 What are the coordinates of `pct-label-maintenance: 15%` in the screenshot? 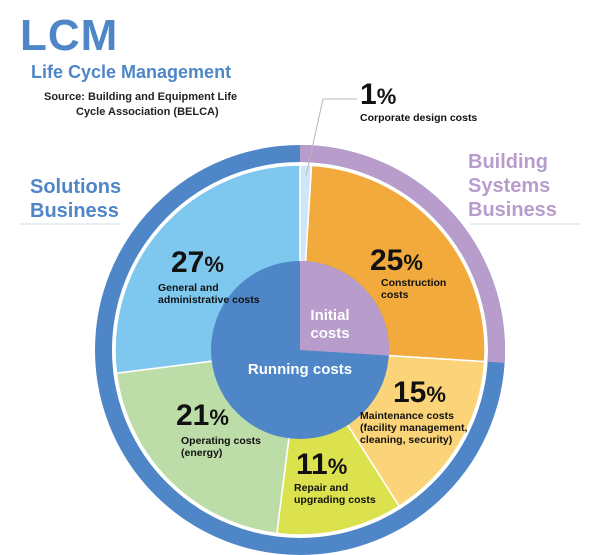 It's located at (419, 392).